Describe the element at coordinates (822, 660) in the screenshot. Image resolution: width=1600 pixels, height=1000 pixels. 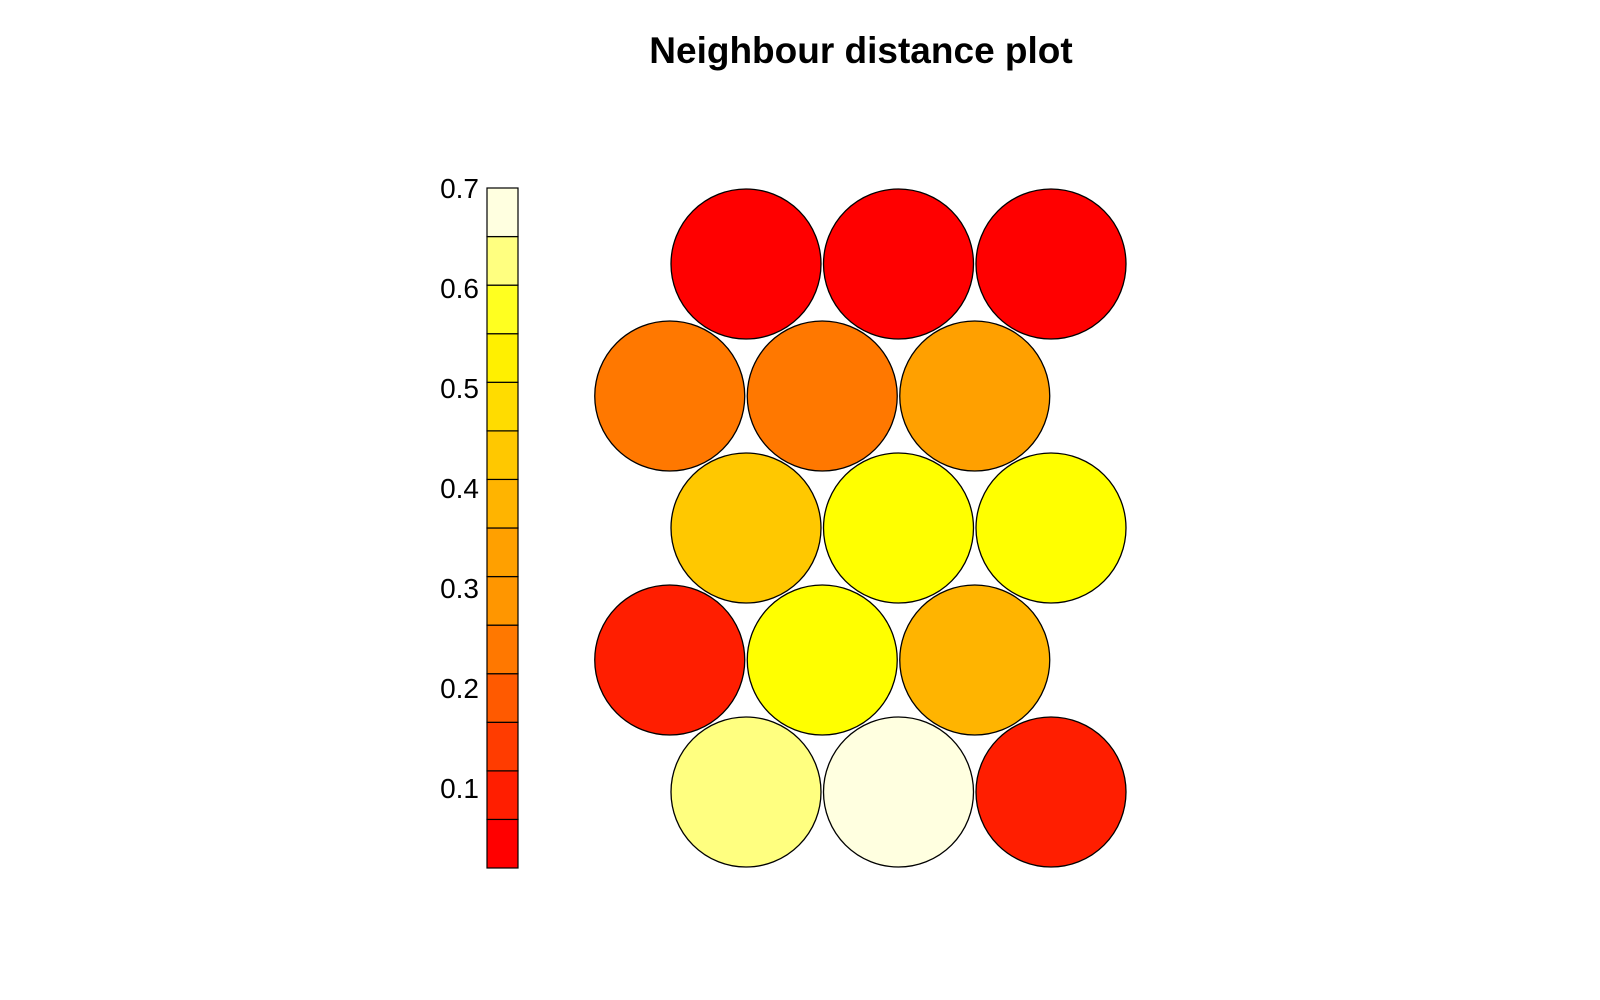
I see `neuron-cell-r4-c2` at that location.